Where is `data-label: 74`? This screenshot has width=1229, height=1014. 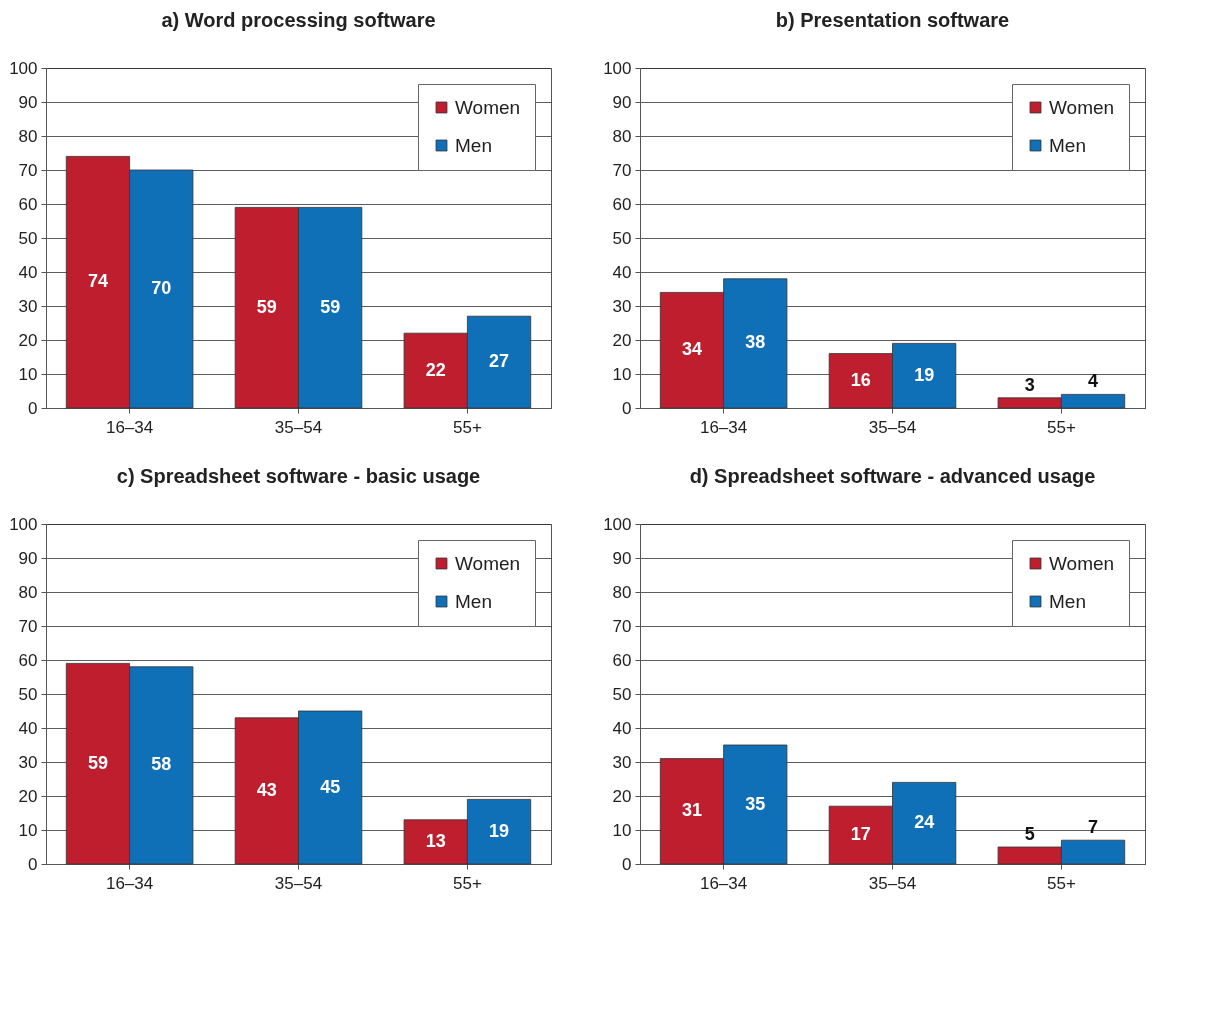
data-label: 74 is located at coordinates (97, 281).